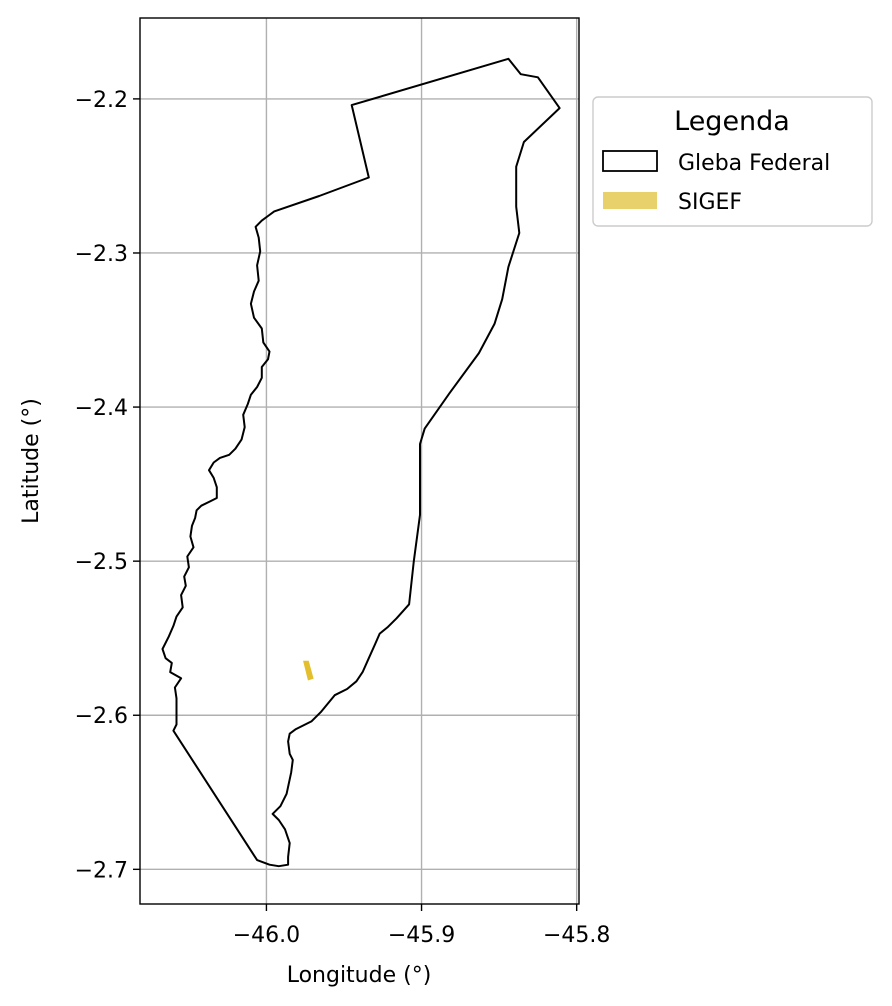 This screenshot has width=892, height=1006. I want to click on y-tick-label-1: −2.3, so click(101, 254).